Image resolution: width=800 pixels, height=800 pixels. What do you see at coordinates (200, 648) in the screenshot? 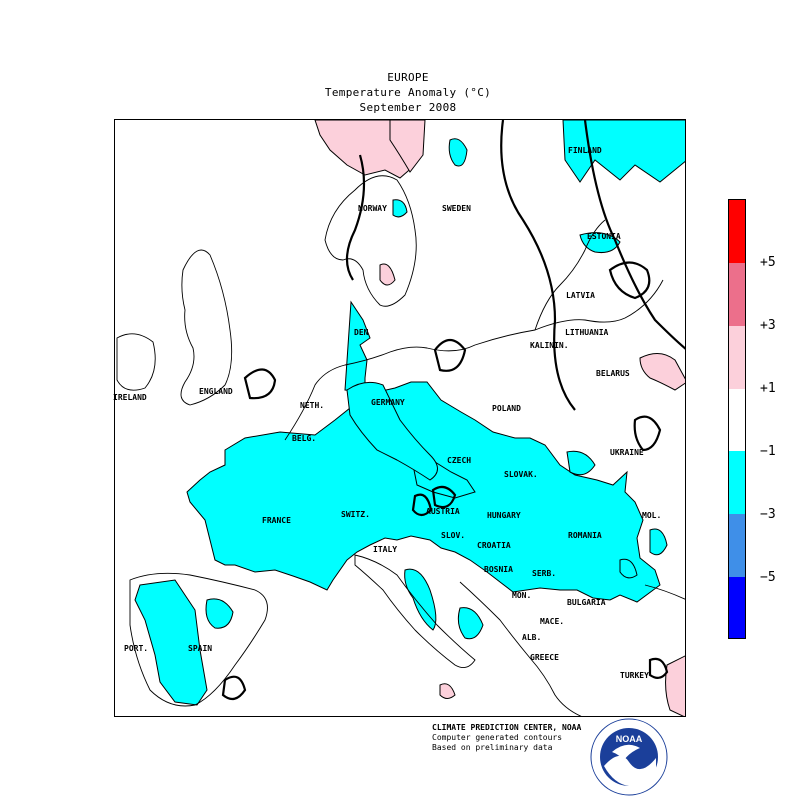
I see `country-label-spain: SPAIN` at bounding box center [200, 648].